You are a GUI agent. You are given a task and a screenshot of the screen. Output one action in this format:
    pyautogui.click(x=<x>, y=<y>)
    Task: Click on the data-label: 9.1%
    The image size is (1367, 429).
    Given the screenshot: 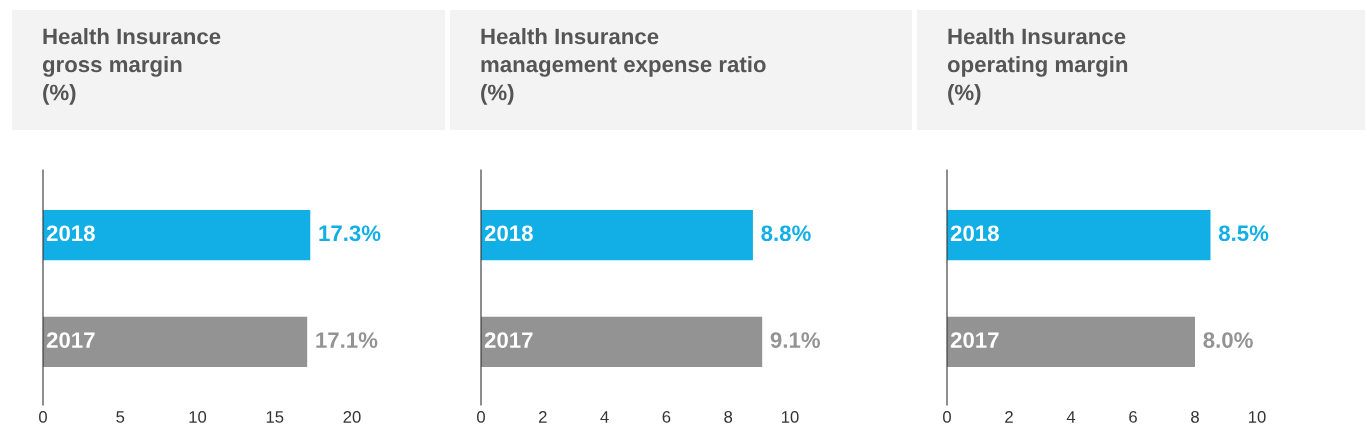 What is the action you would take?
    pyautogui.click(x=795, y=340)
    